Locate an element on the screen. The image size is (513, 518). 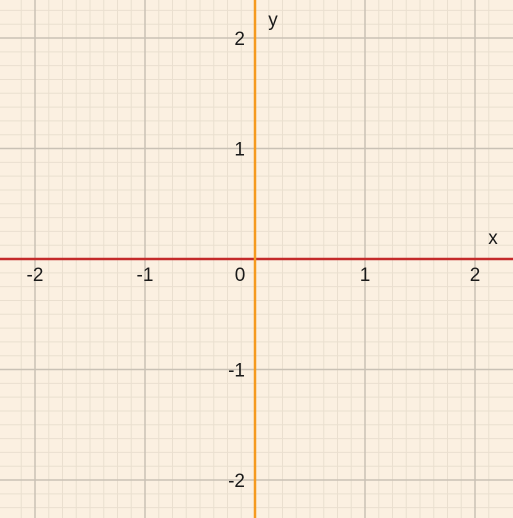
x-tick-label: 0 is located at coordinates (240, 275).